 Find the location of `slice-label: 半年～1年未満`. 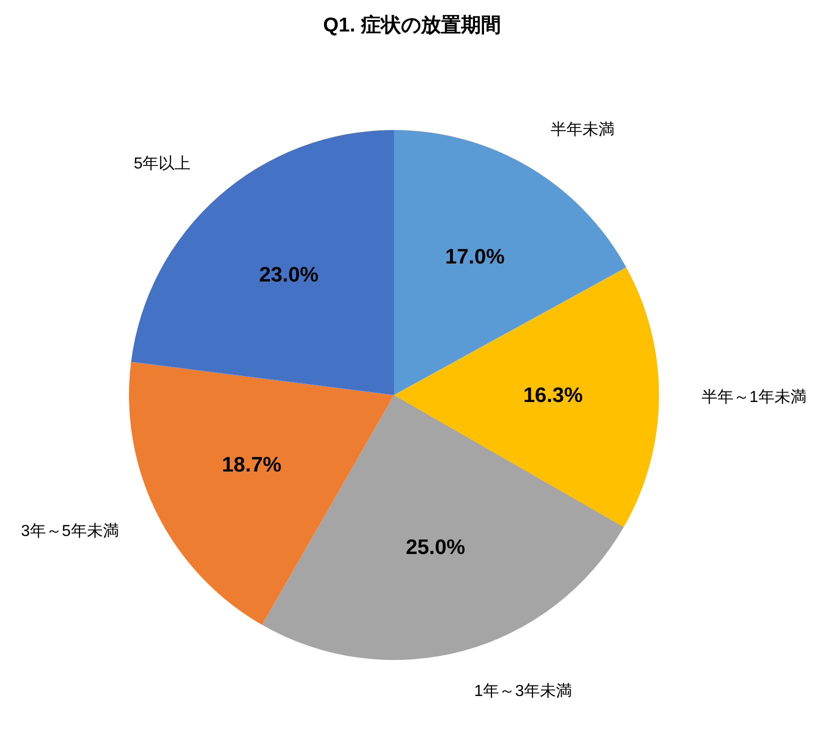

slice-label: 半年～1年未満 is located at coordinates (753, 397).